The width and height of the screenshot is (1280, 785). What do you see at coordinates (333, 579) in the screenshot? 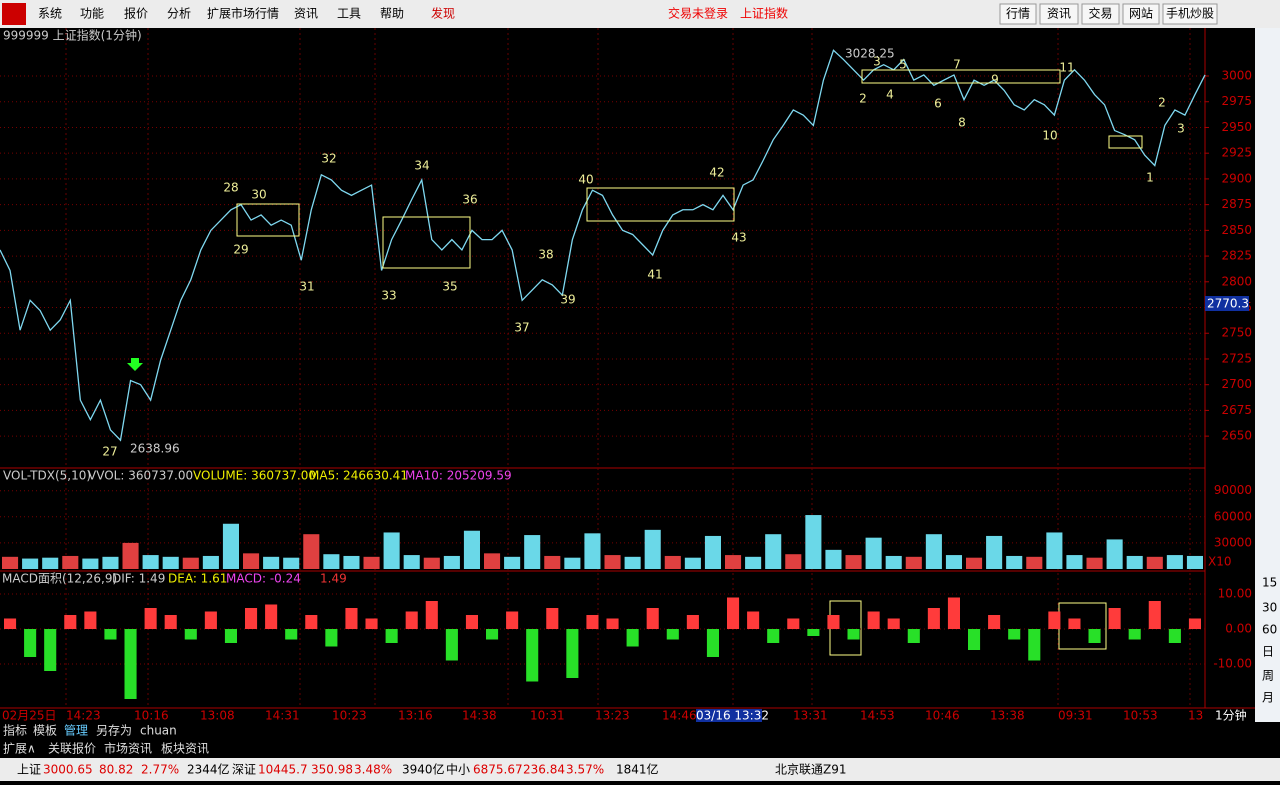
I see `macd-header: 1.49` at bounding box center [333, 579].